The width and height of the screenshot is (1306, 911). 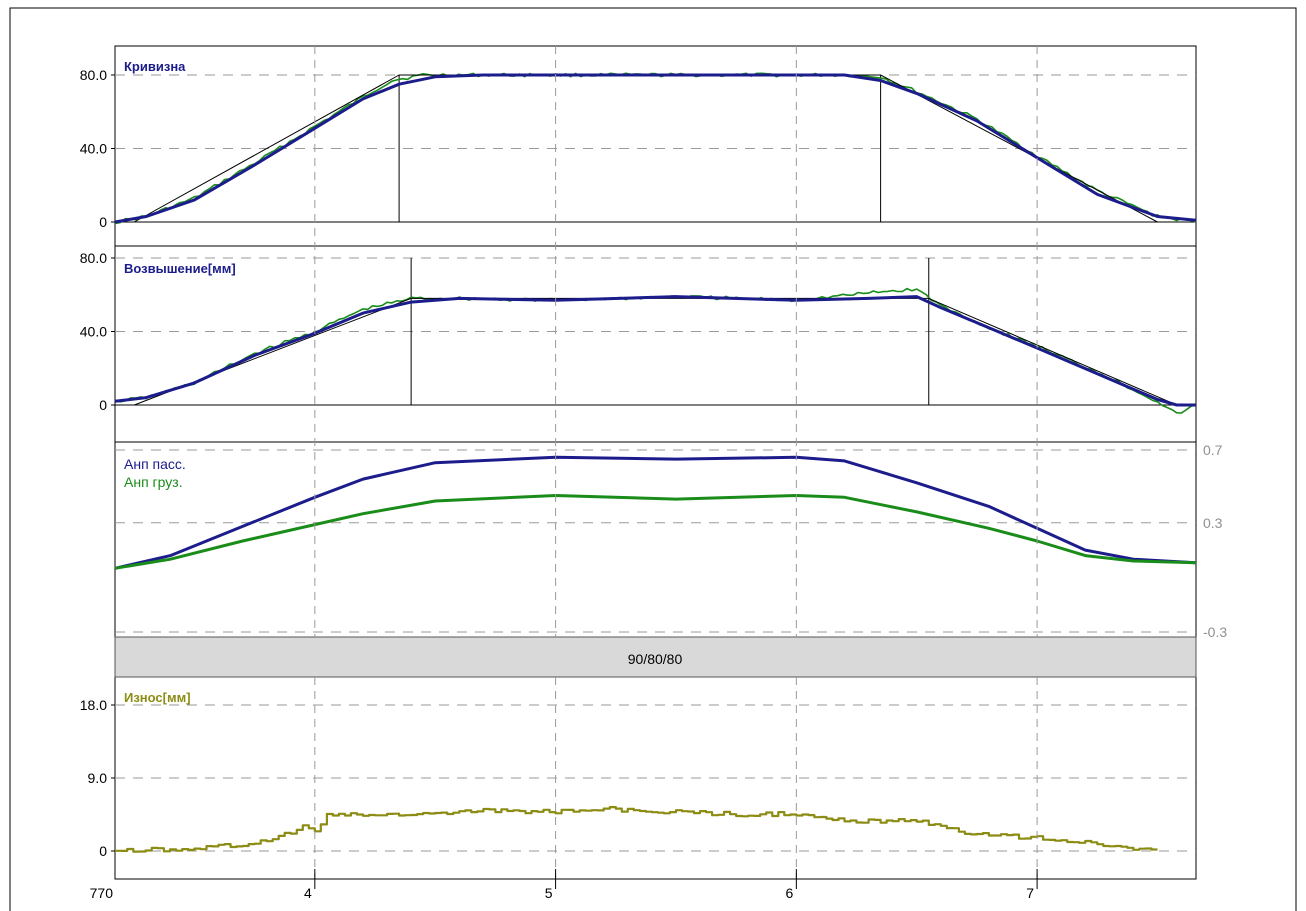 What do you see at coordinates (153, 482) in the screenshot?
I see `legend-entry: Анп груз.` at bounding box center [153, 482].